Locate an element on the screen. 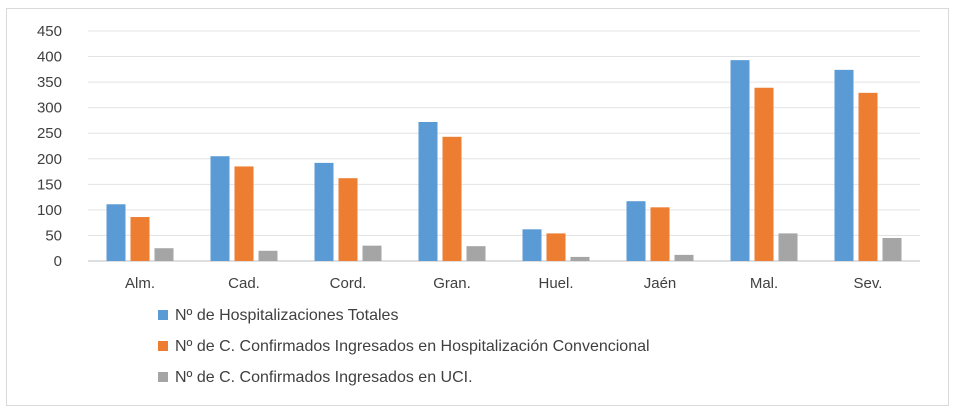  x-axis: Alm. Cad. Cord. Gran. Huel. Jaén Mal. Sev. is located at coordinates (503, 283).